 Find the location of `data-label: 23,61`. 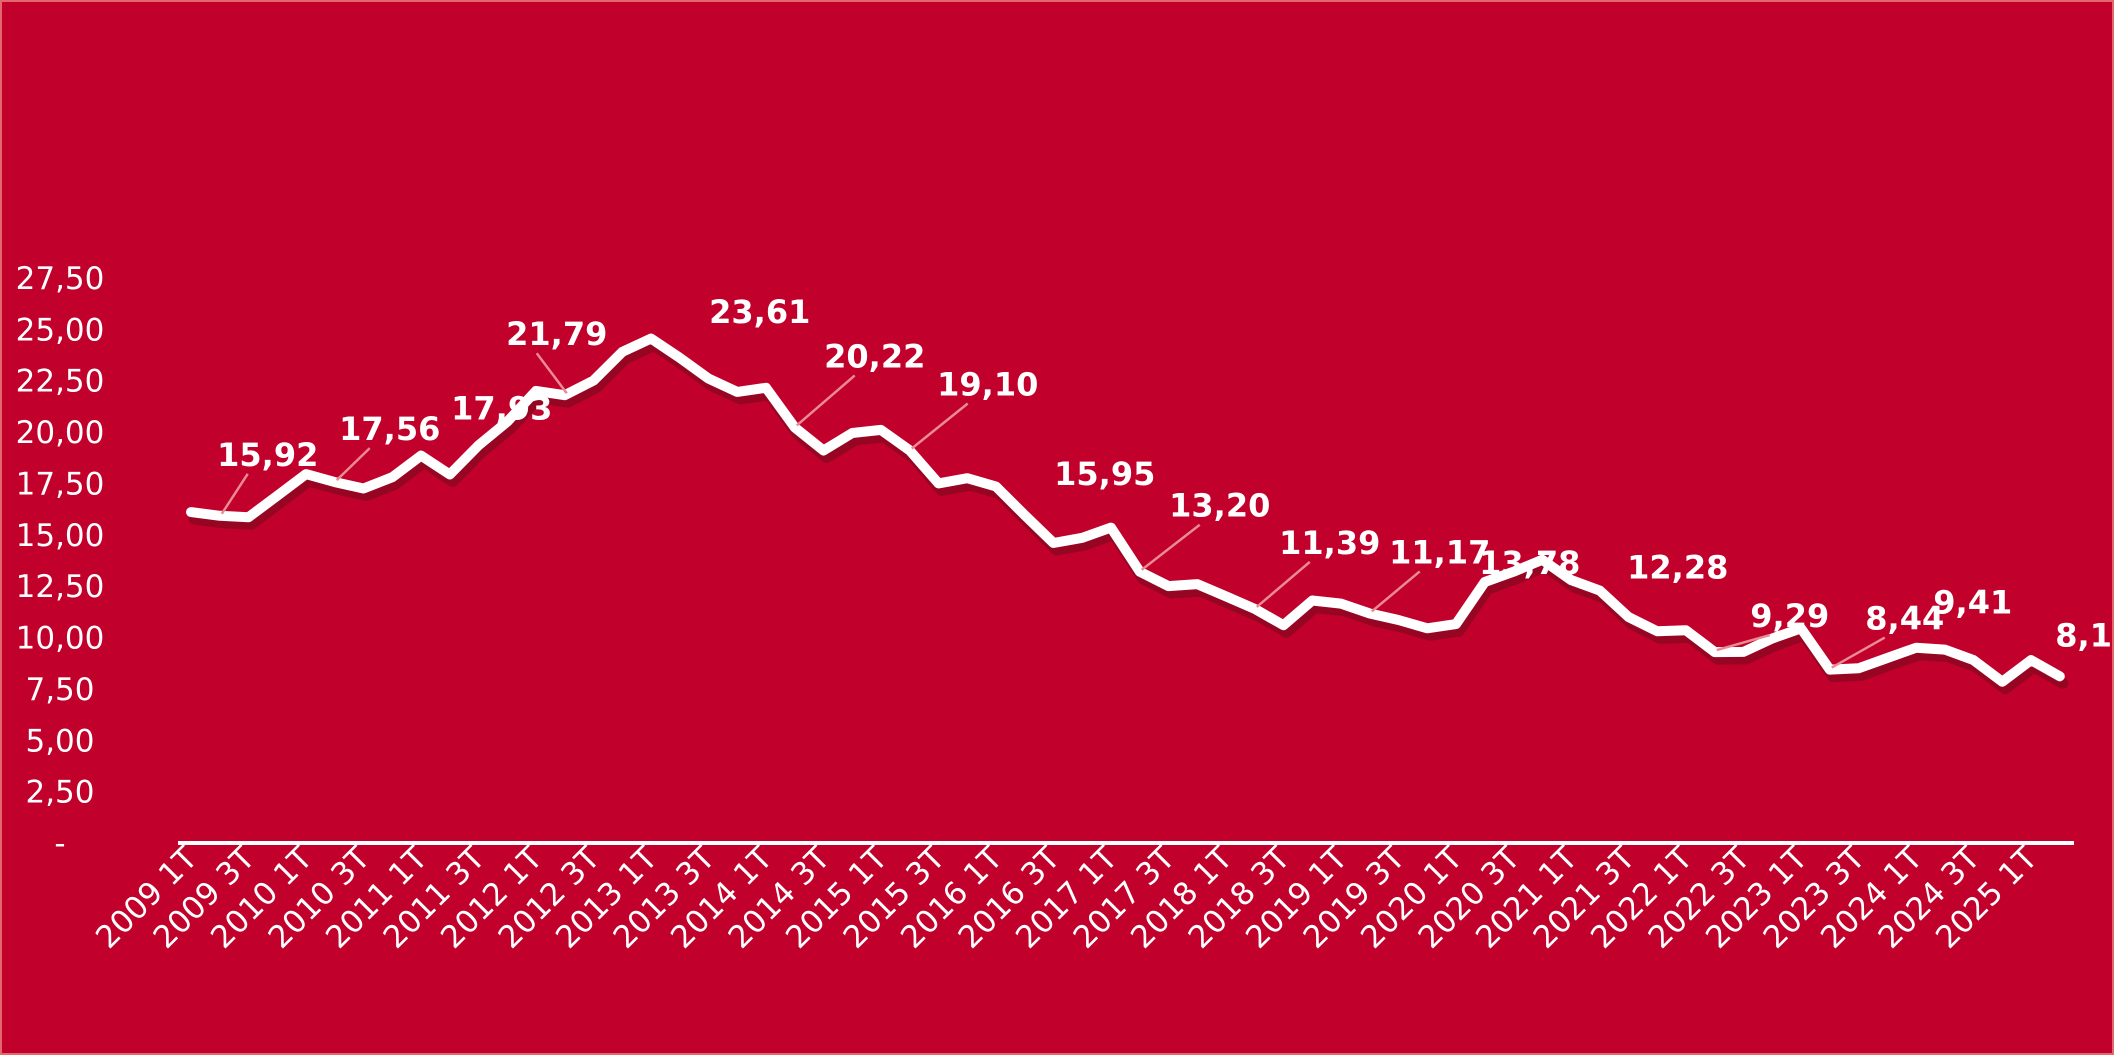

data-label: 23,61 is located at coordinates (759, 312).